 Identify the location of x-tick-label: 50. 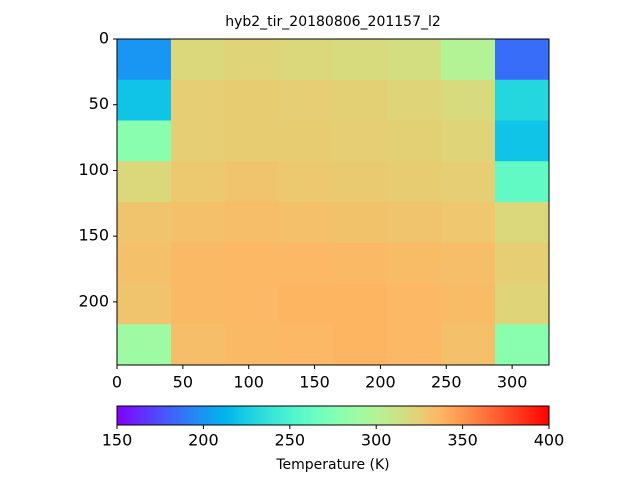
(183, 382).